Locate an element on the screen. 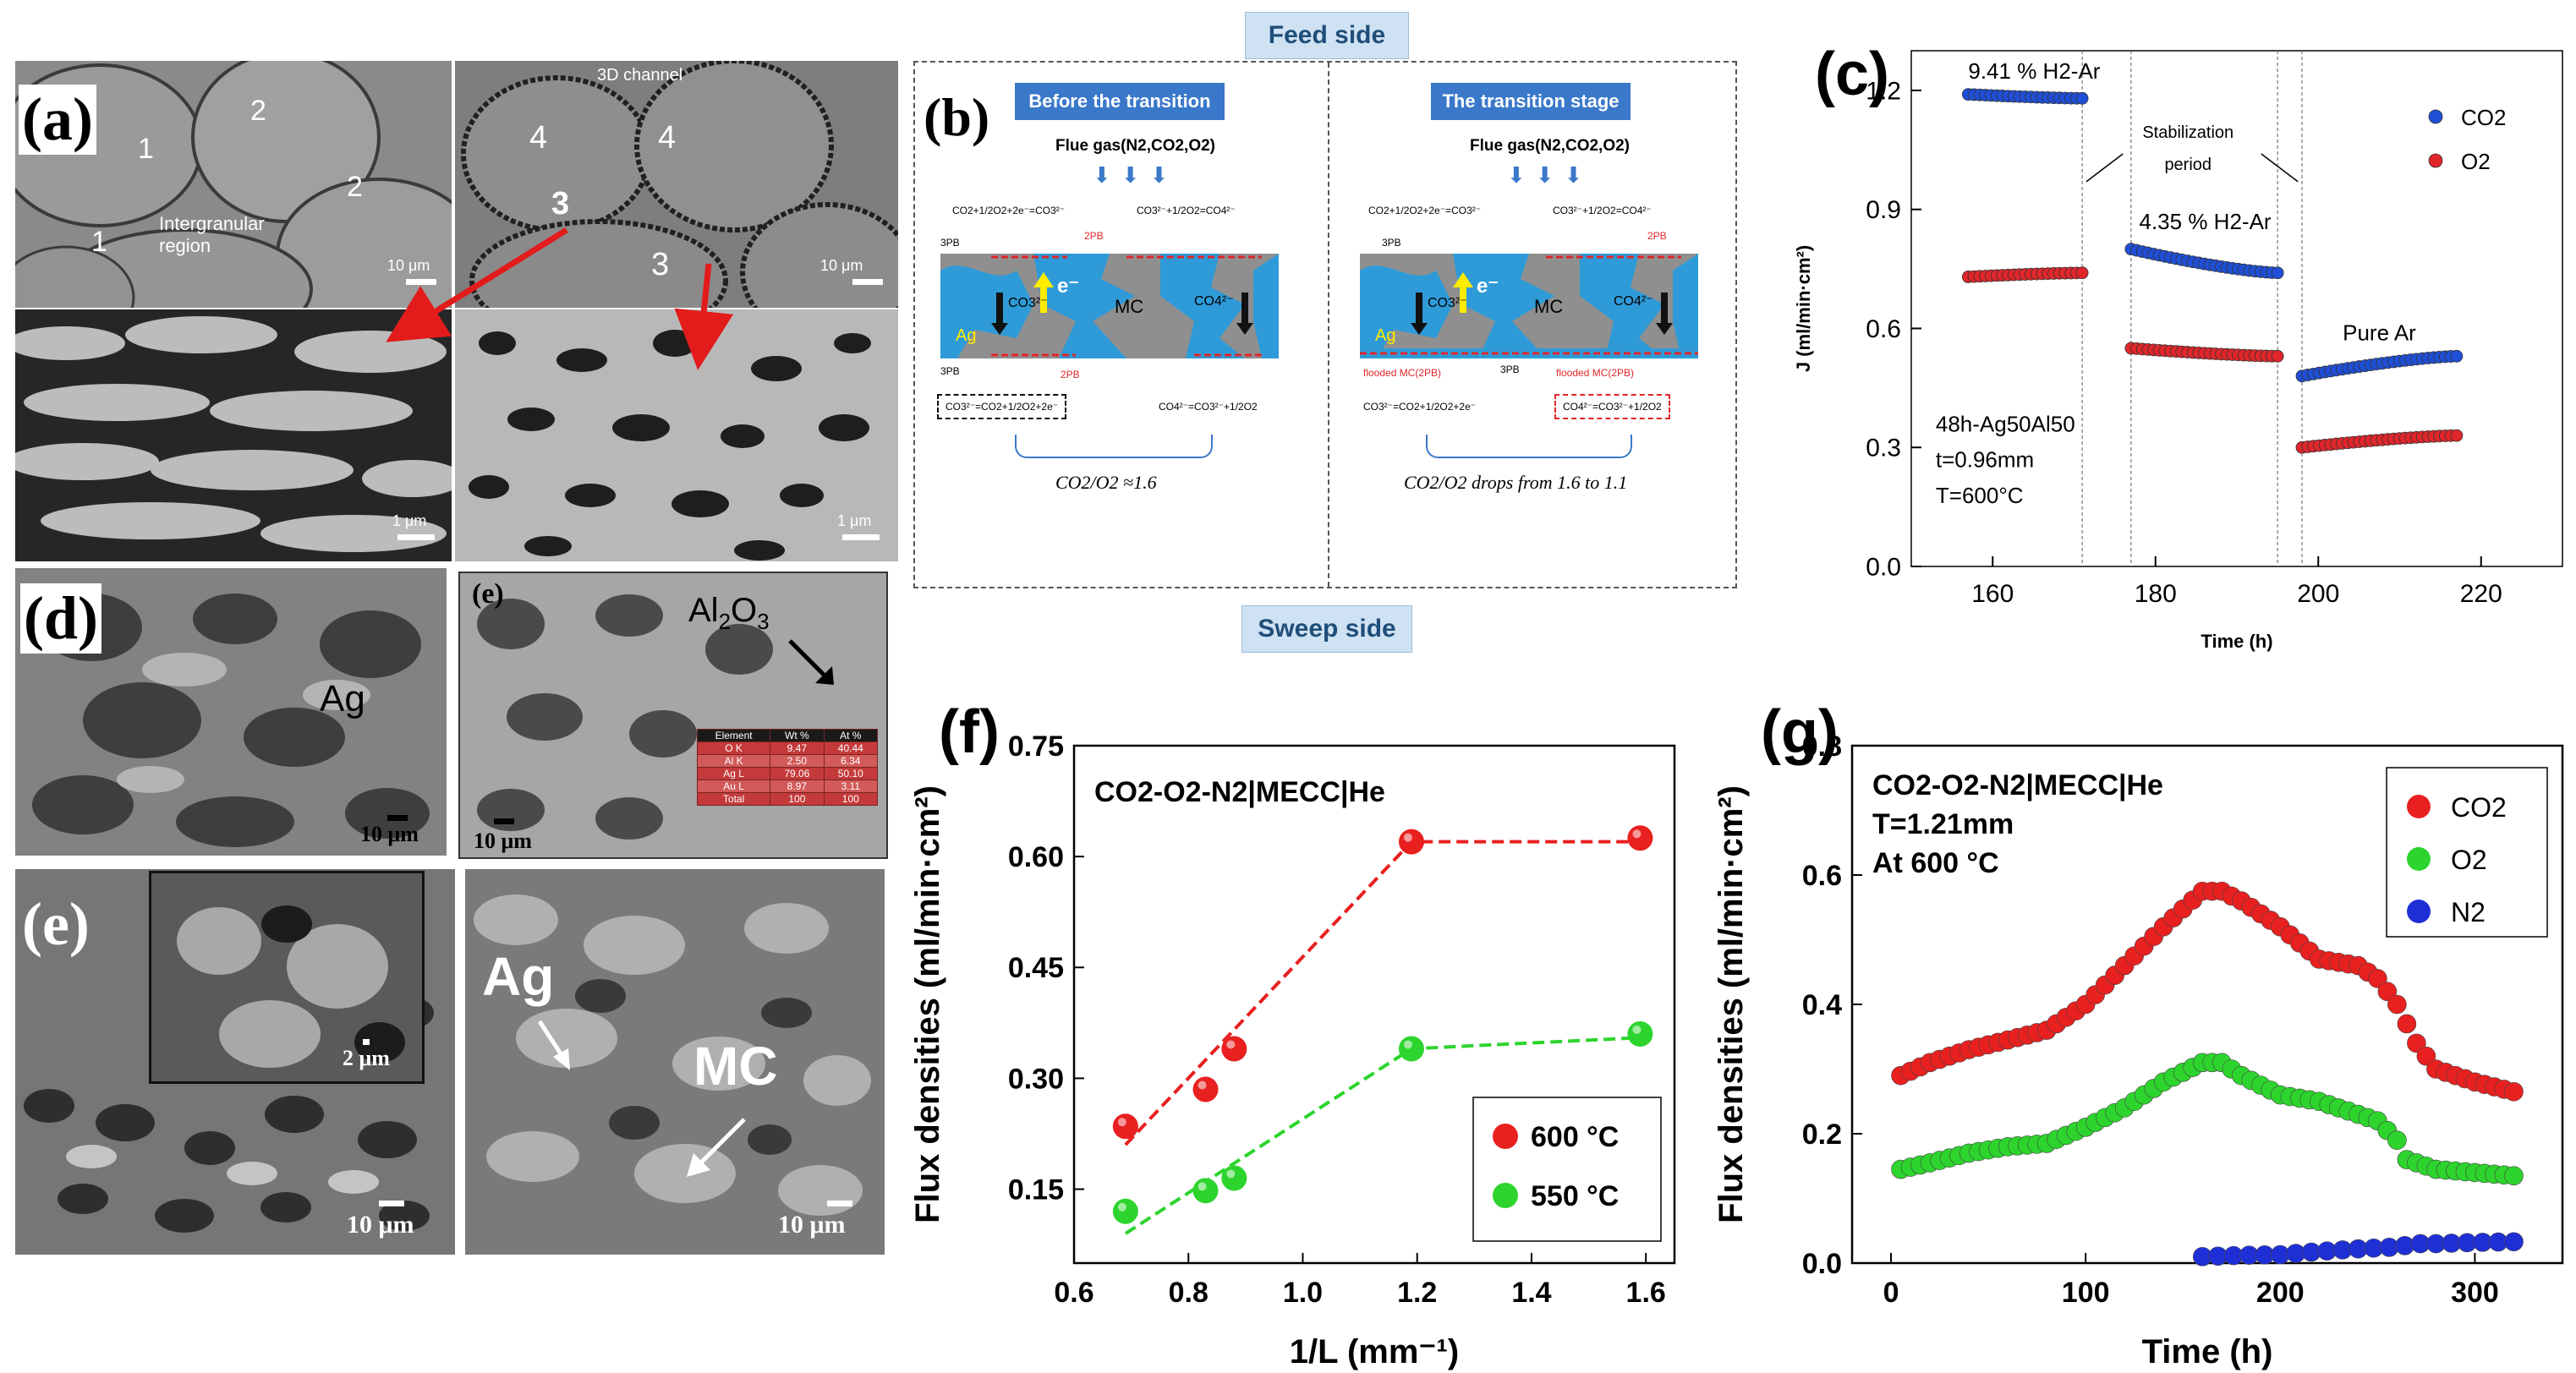 Image resolution: width=2576 pixels, height=1373 pixels. eds-cell: 6.34 is located at coordinates (851, 761).